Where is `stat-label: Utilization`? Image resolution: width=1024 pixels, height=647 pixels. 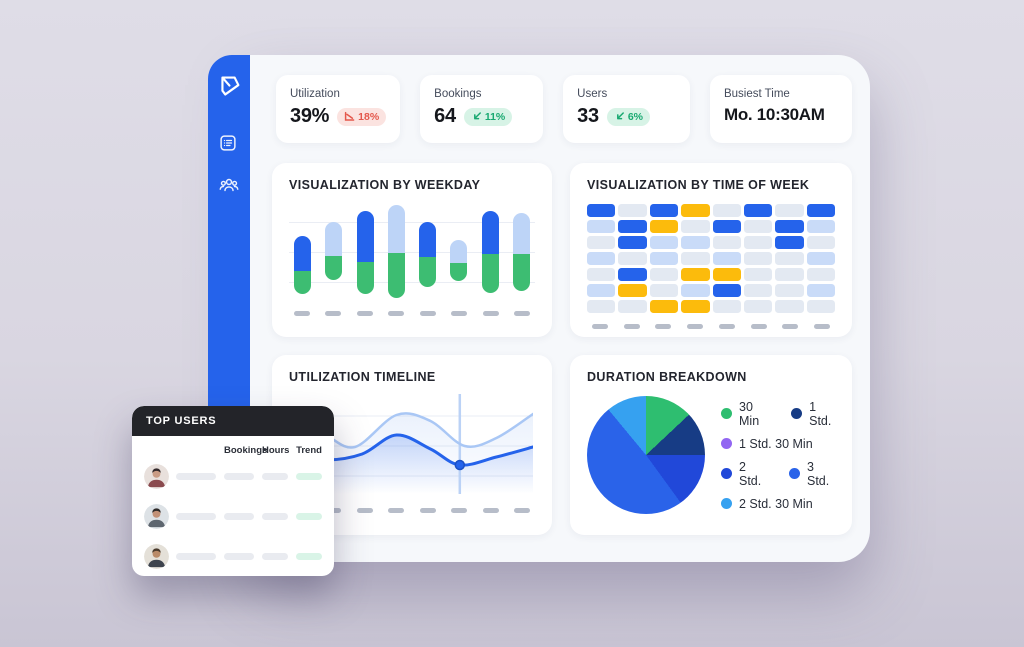 stat-label: Utilization is located at coordinates (315, 94).